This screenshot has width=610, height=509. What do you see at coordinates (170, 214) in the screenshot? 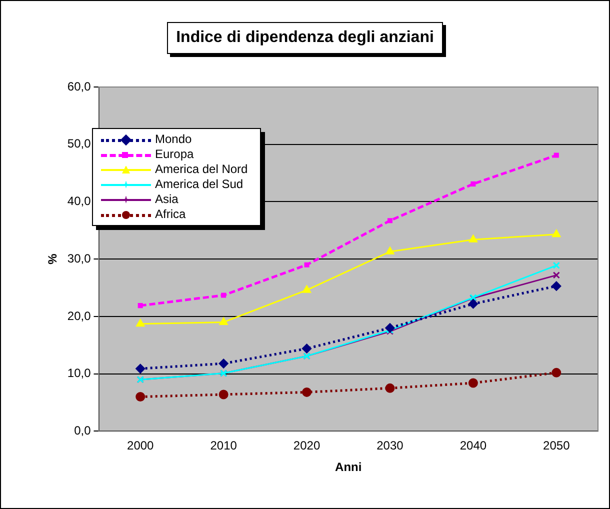
I see `legend-label: Africa` at bounding box center [170, 214].